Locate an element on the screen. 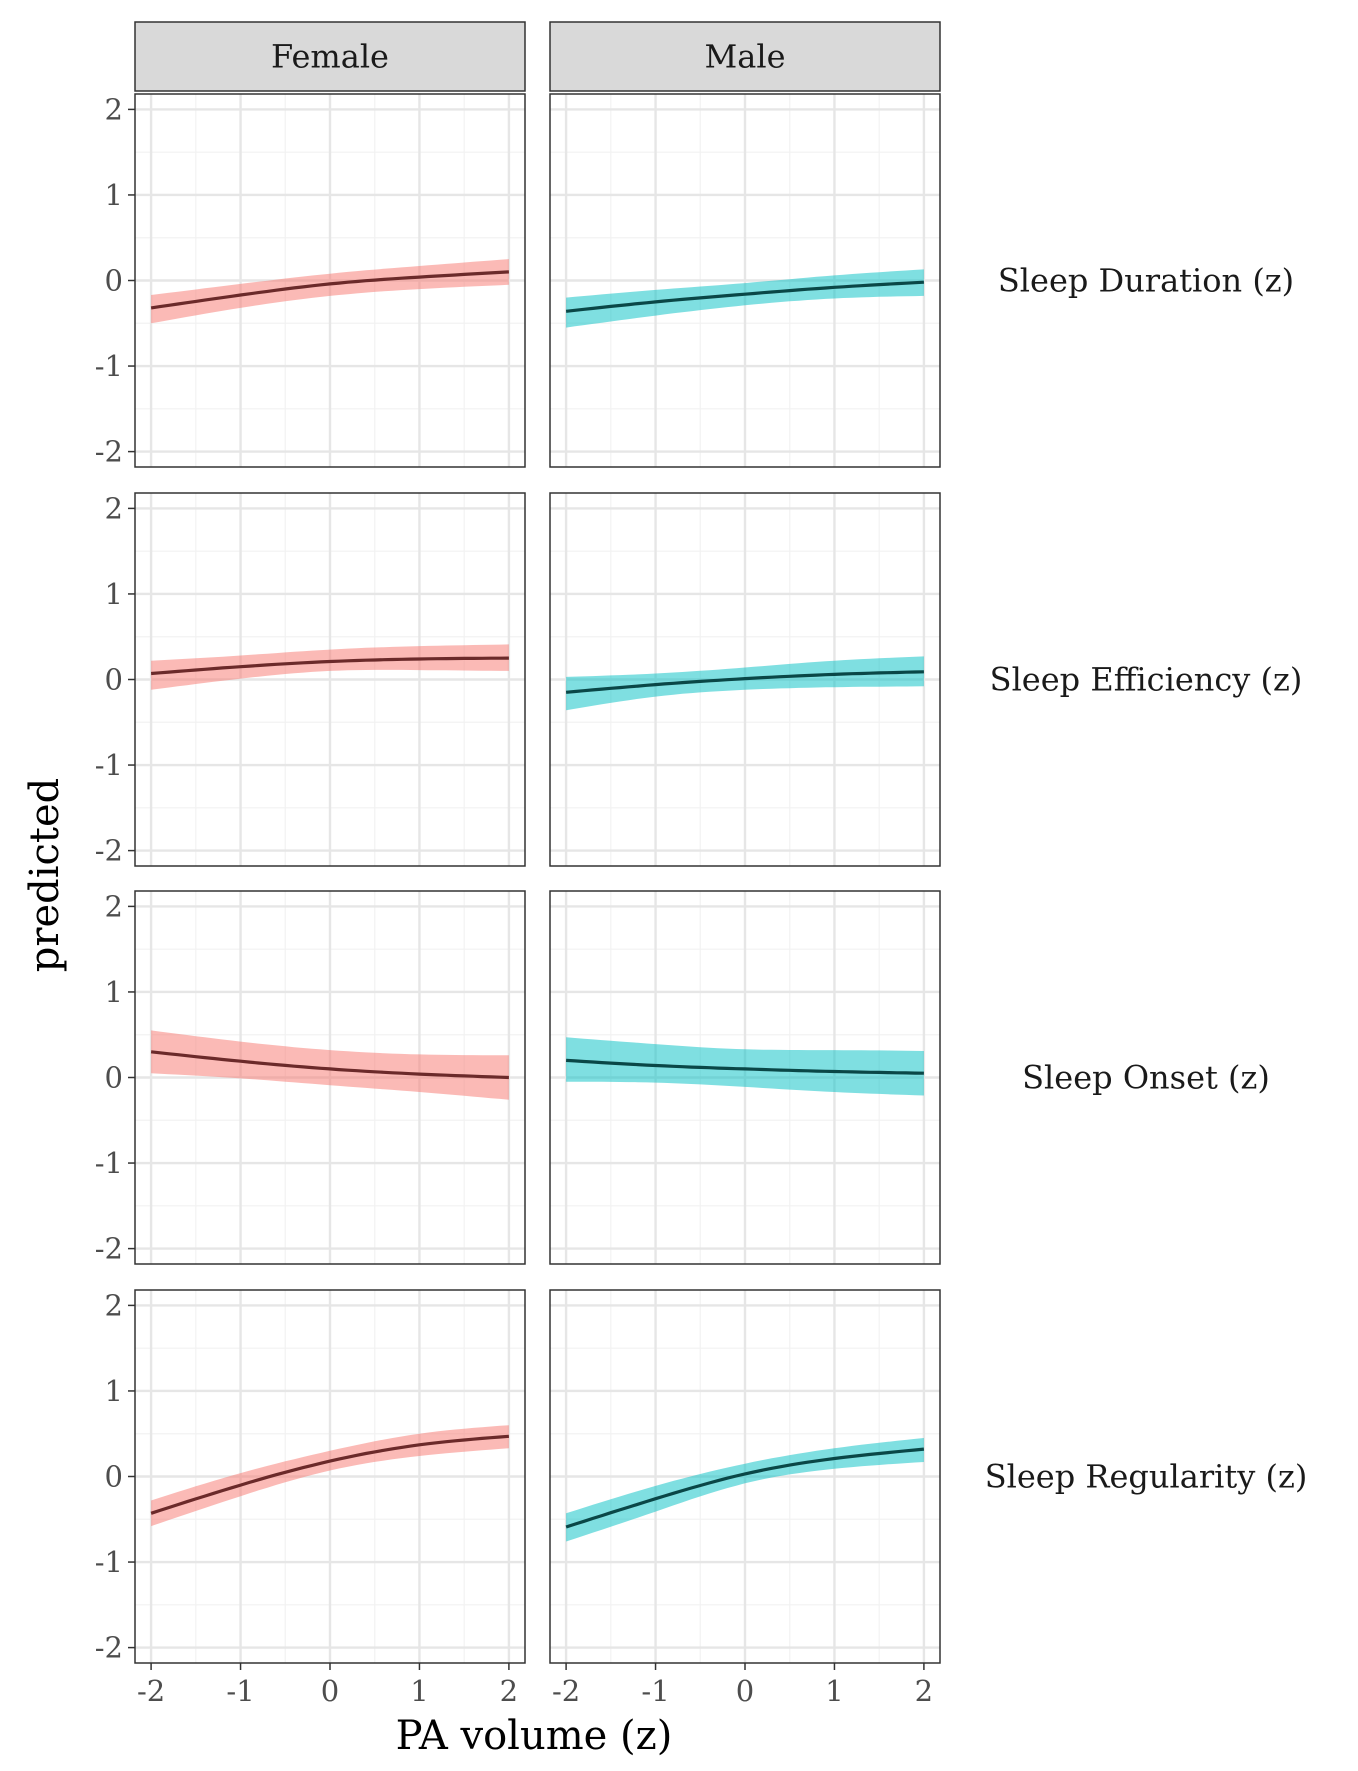  y-axes: -2 -1 0 1 2 -2 -1 0 1 2 -2 -1 0 1 2 -2 -1 0 1 2 is located at coordinates (115, 878).